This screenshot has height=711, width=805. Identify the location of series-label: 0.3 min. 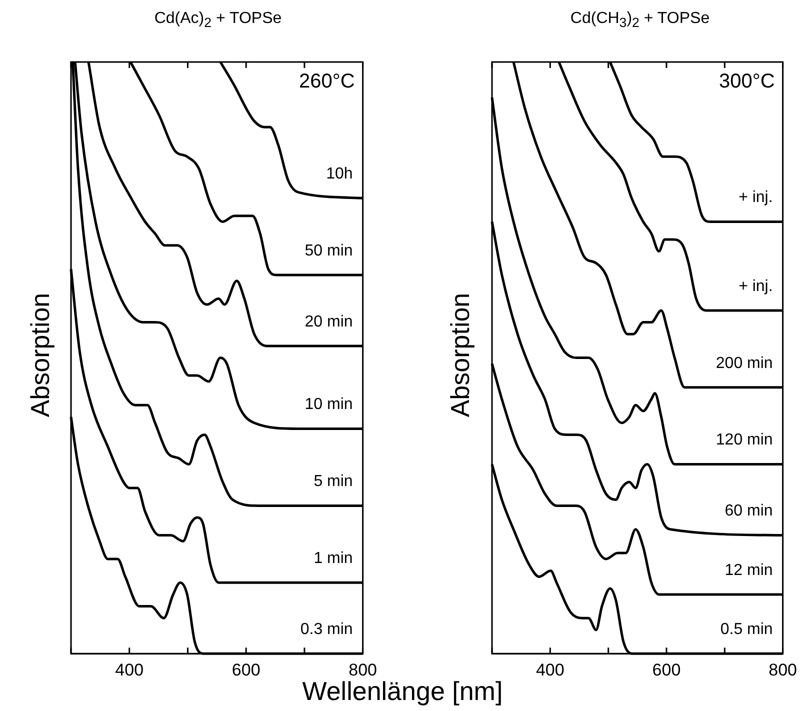
(326, 629).